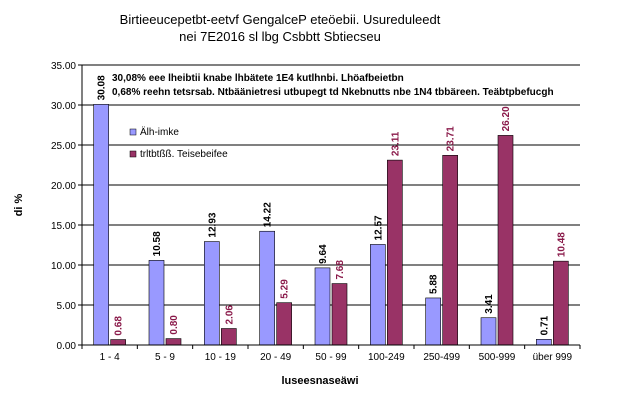 This screenshot has width=631, height=412. I want to click on data-label: 5.29, so click(285, 289).